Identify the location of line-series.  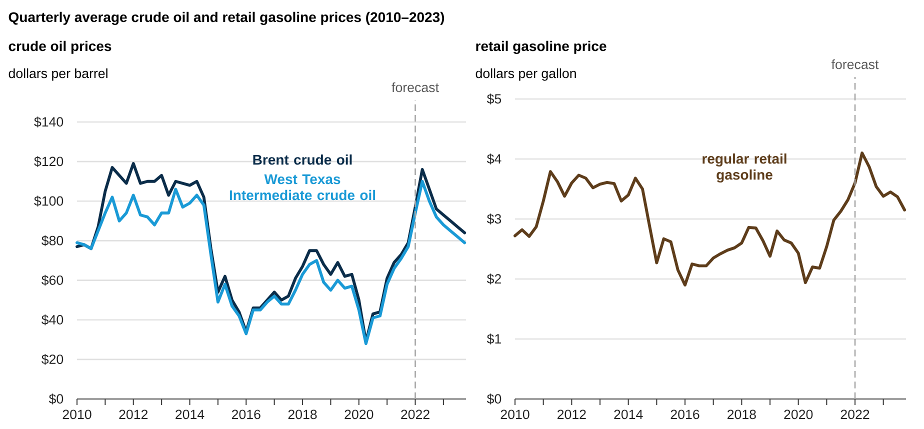
(710, 219).